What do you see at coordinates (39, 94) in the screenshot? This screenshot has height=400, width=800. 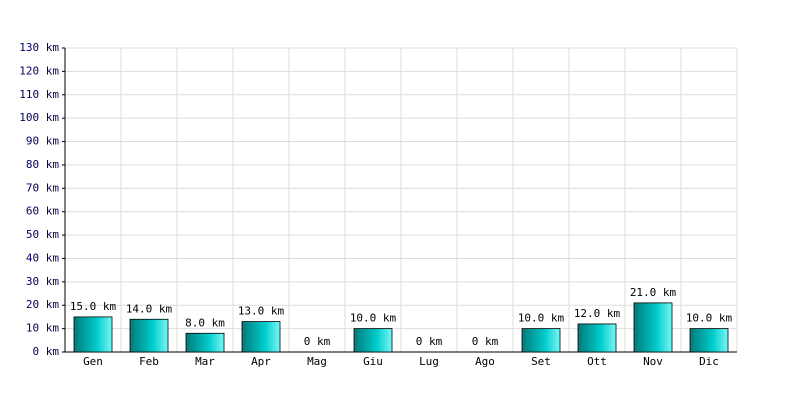 I see `y-tick-label: 110 km` at bounding box center [39, 94].